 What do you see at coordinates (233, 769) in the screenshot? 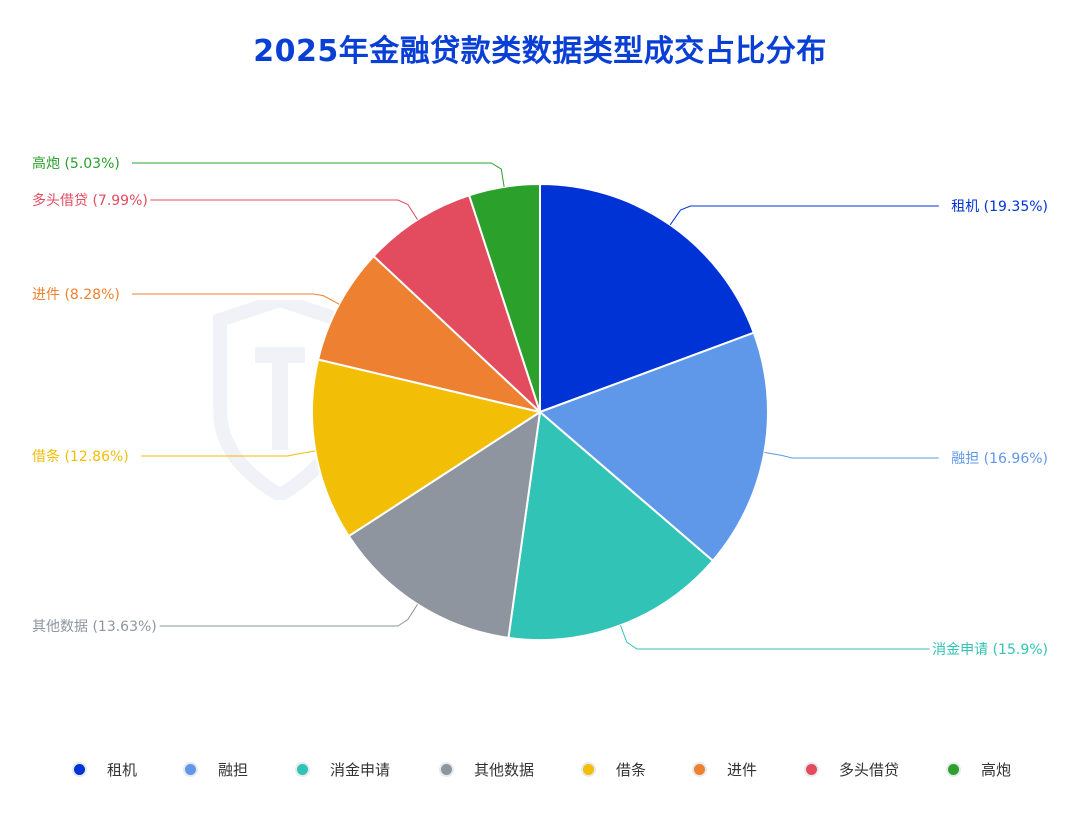
I see `legend-label: 融担` at bounding box center [233, 769].